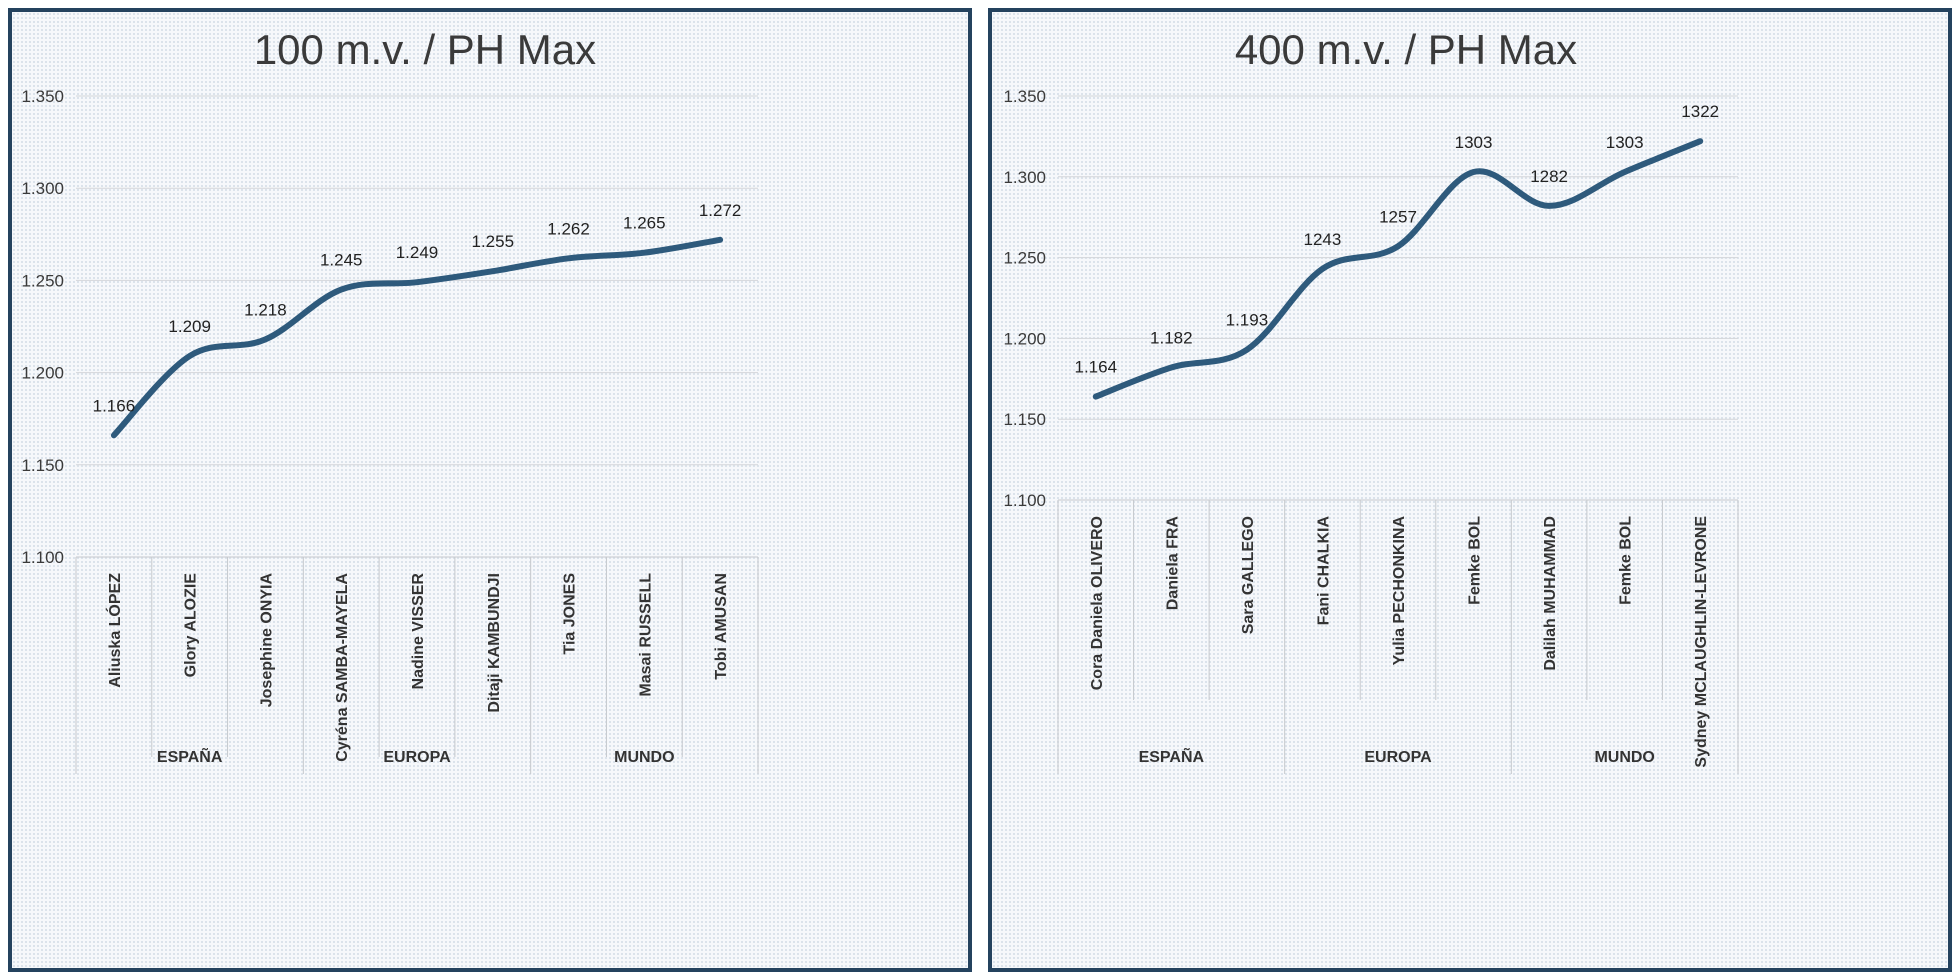 This screenshot has height=980, width=1960. I want to click on x-tick-label: Glory ALOZIE, so click(191, 625).